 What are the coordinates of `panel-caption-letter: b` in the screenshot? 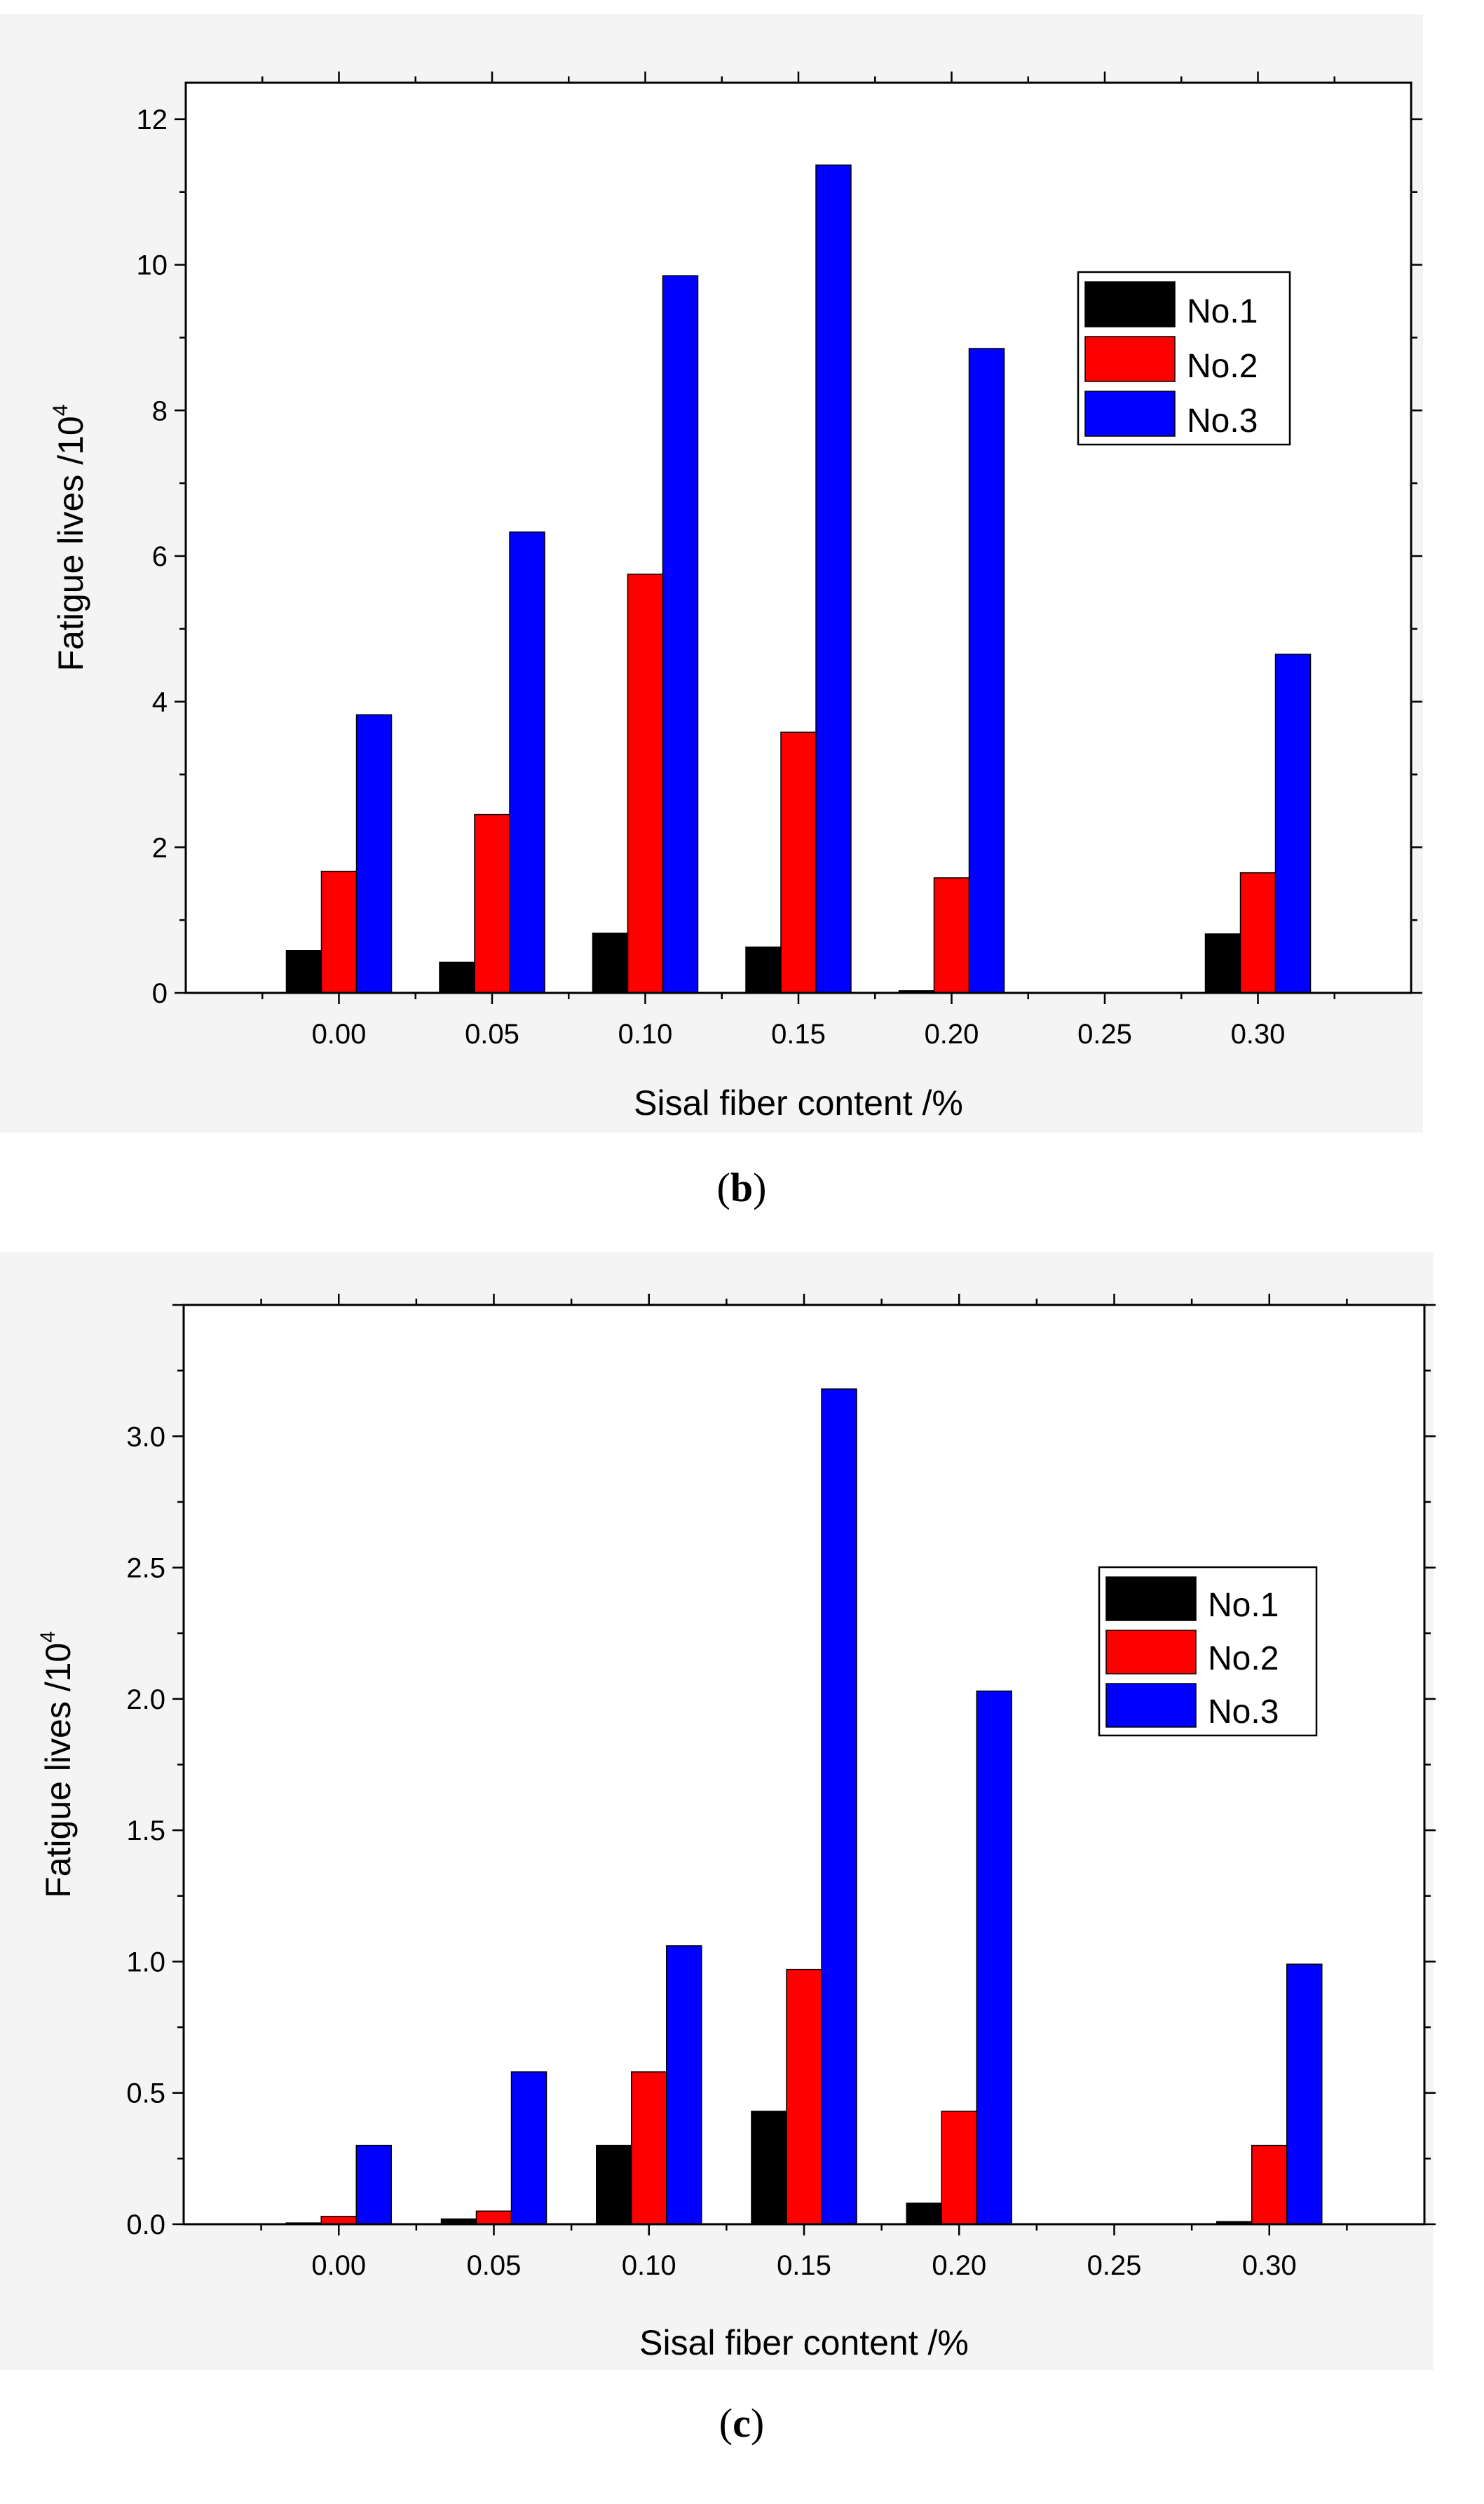 It's located at (741, 1187).